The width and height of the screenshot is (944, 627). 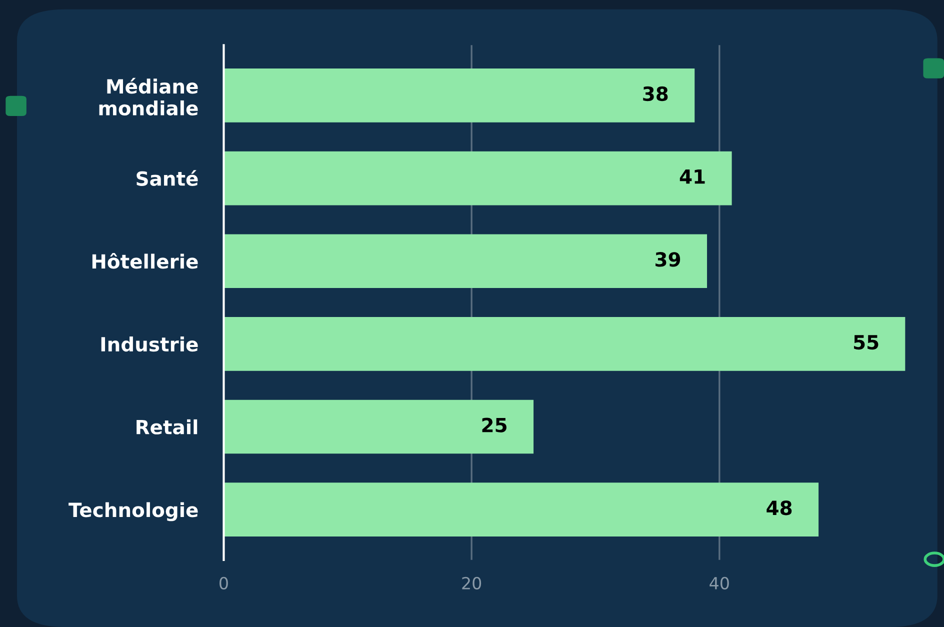 What do you see at coordinates (167, 426) in the screenshot?
I see `y-tick-label: Retail` at bounding box center [167, 426].